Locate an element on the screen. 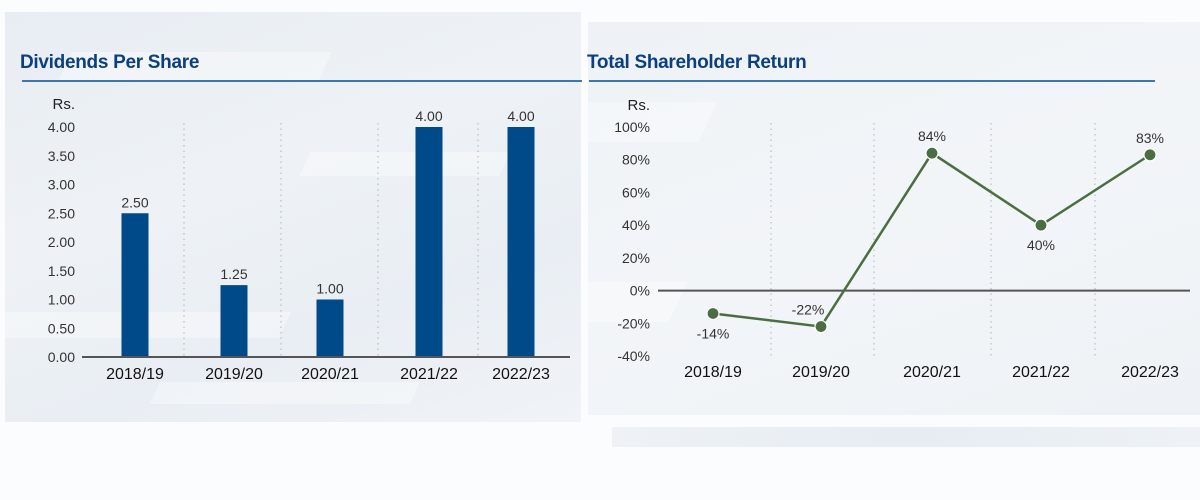 The width and height of the screenshot is (1200, 500). bar-value-label: 1.00 is located at coordinates (329, 289).